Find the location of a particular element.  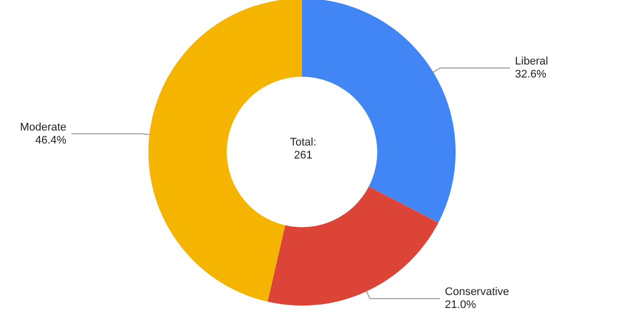

data-label: 32.6% is located at coordinates (530, 74).